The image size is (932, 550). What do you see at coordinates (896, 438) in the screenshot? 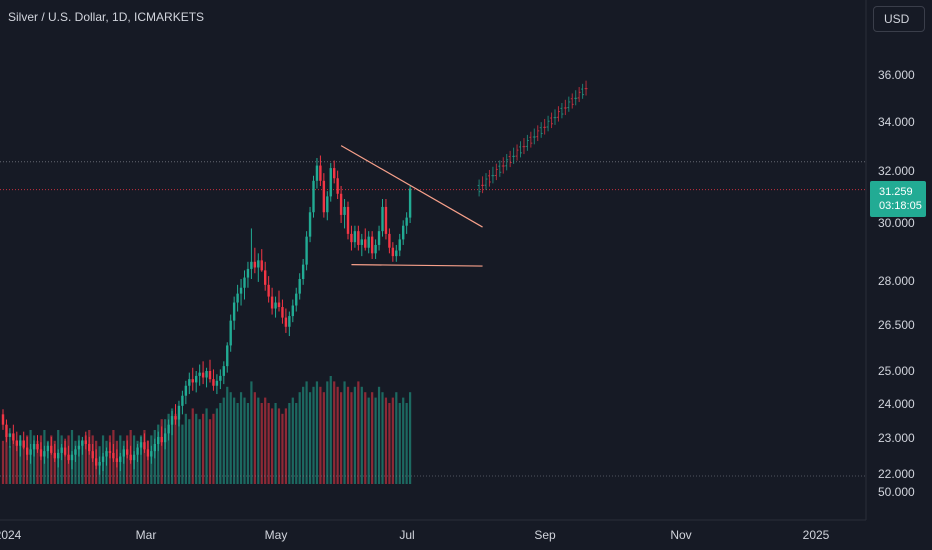
I see `price-tick-label: 23.000` at bounding box center [896, 438].